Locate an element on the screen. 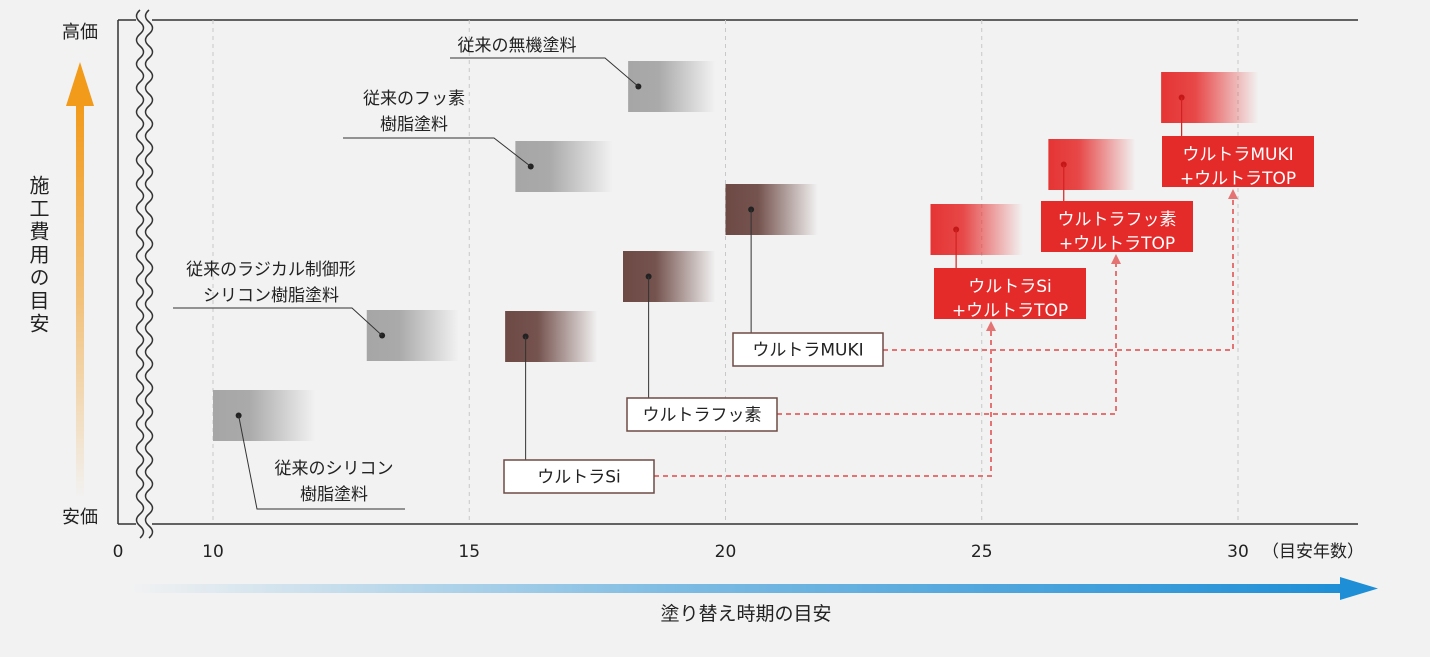  x-tick-label: 10 is located at coordinates (213, 552).